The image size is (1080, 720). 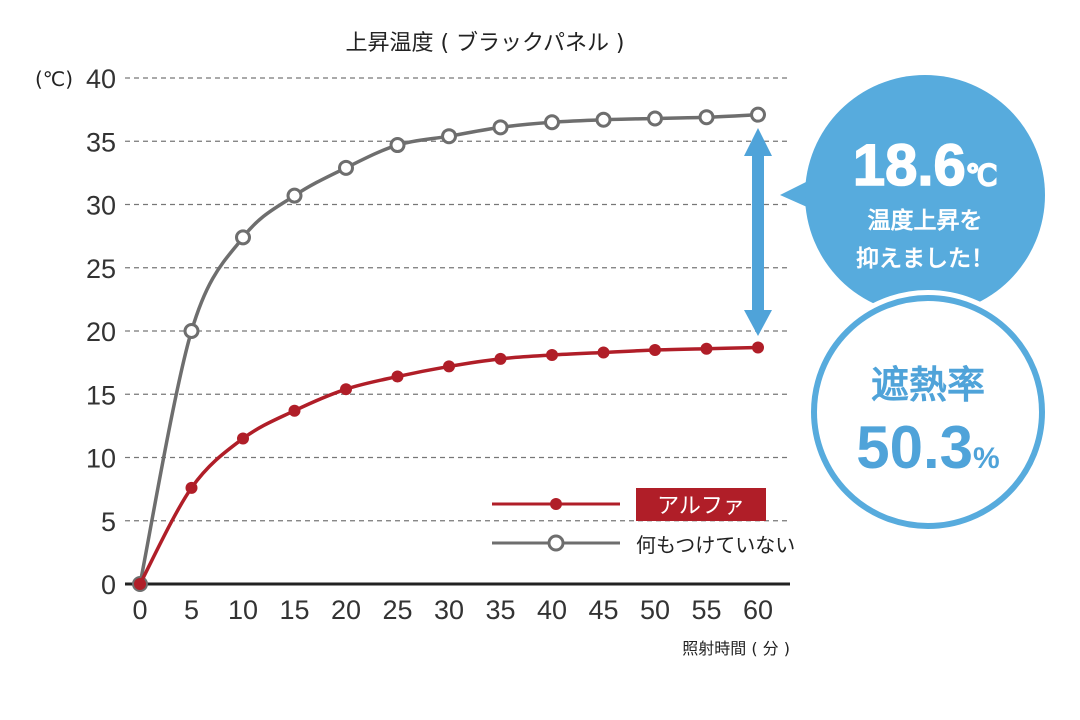 I want to click on y-tick-label: 30, so click(x=101, y=206).